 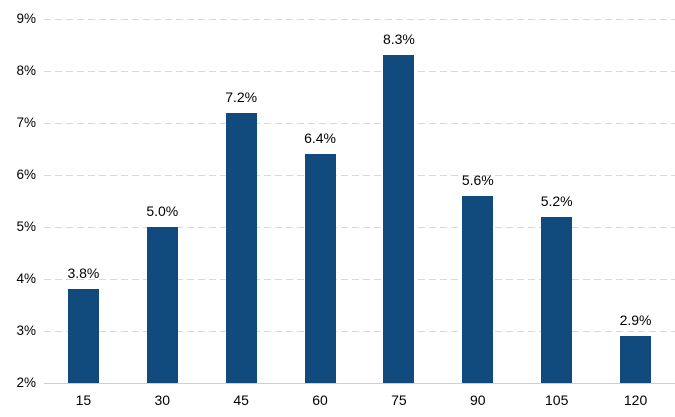 What do you see at coordinates (26, 122) in the screenshot?
I see `y-tick-label: 7%` at bounding box center [26, 122].